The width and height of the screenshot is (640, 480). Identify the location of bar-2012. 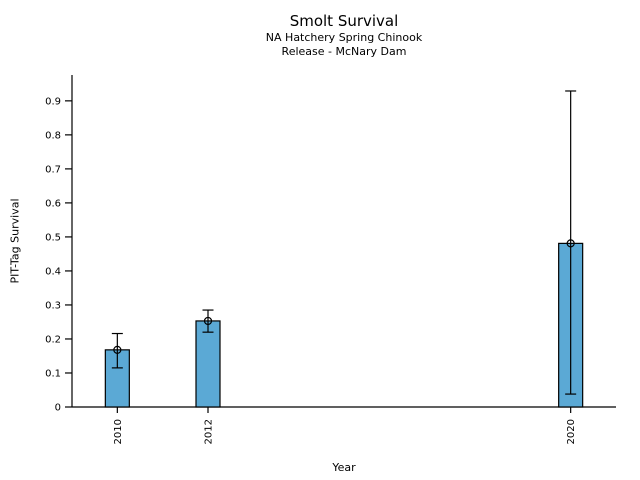
(208, 364).